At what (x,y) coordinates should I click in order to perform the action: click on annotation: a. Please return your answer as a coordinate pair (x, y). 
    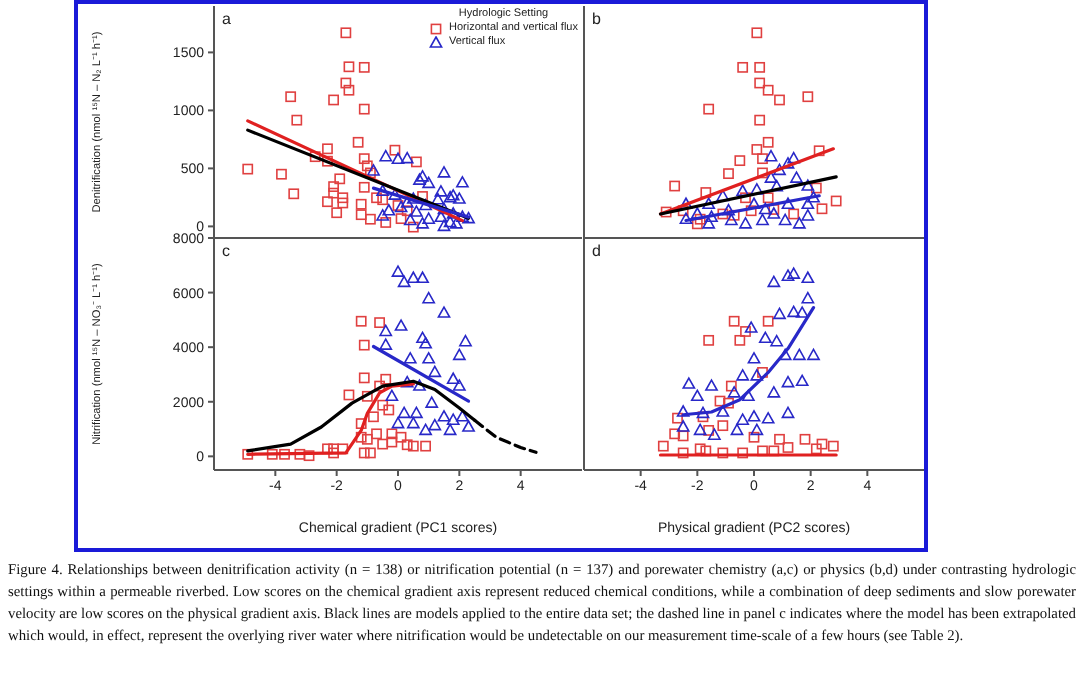
    Looking at the image, I should click on (226, 19).